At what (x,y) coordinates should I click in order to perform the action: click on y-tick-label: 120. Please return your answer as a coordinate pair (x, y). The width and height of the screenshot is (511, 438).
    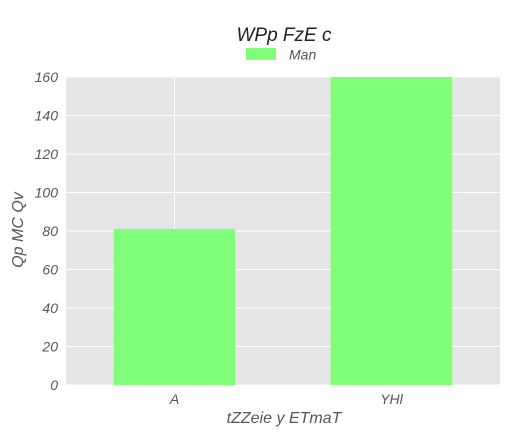
    Looking at the image, I should click on (47, 154).